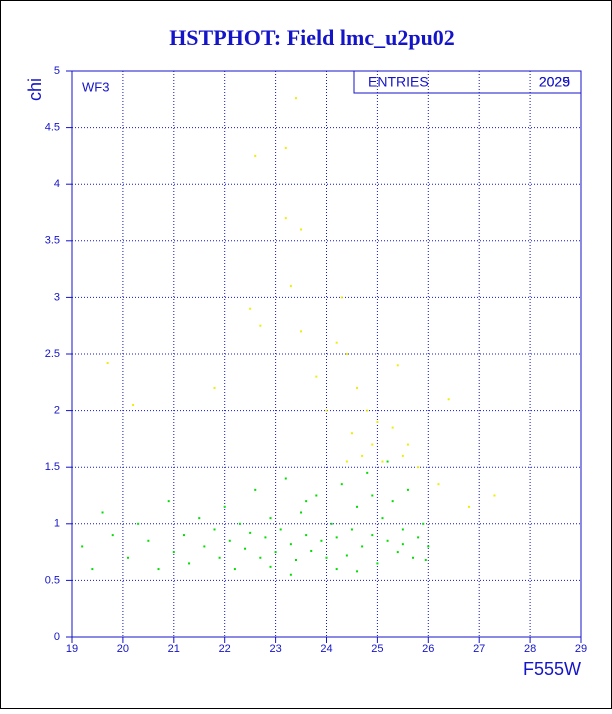 The width and height of the screenshot is (612, 714). Describe the element at coordinates (57, 184) in the screenshot. I see `y-tick-label: 4` at that location.